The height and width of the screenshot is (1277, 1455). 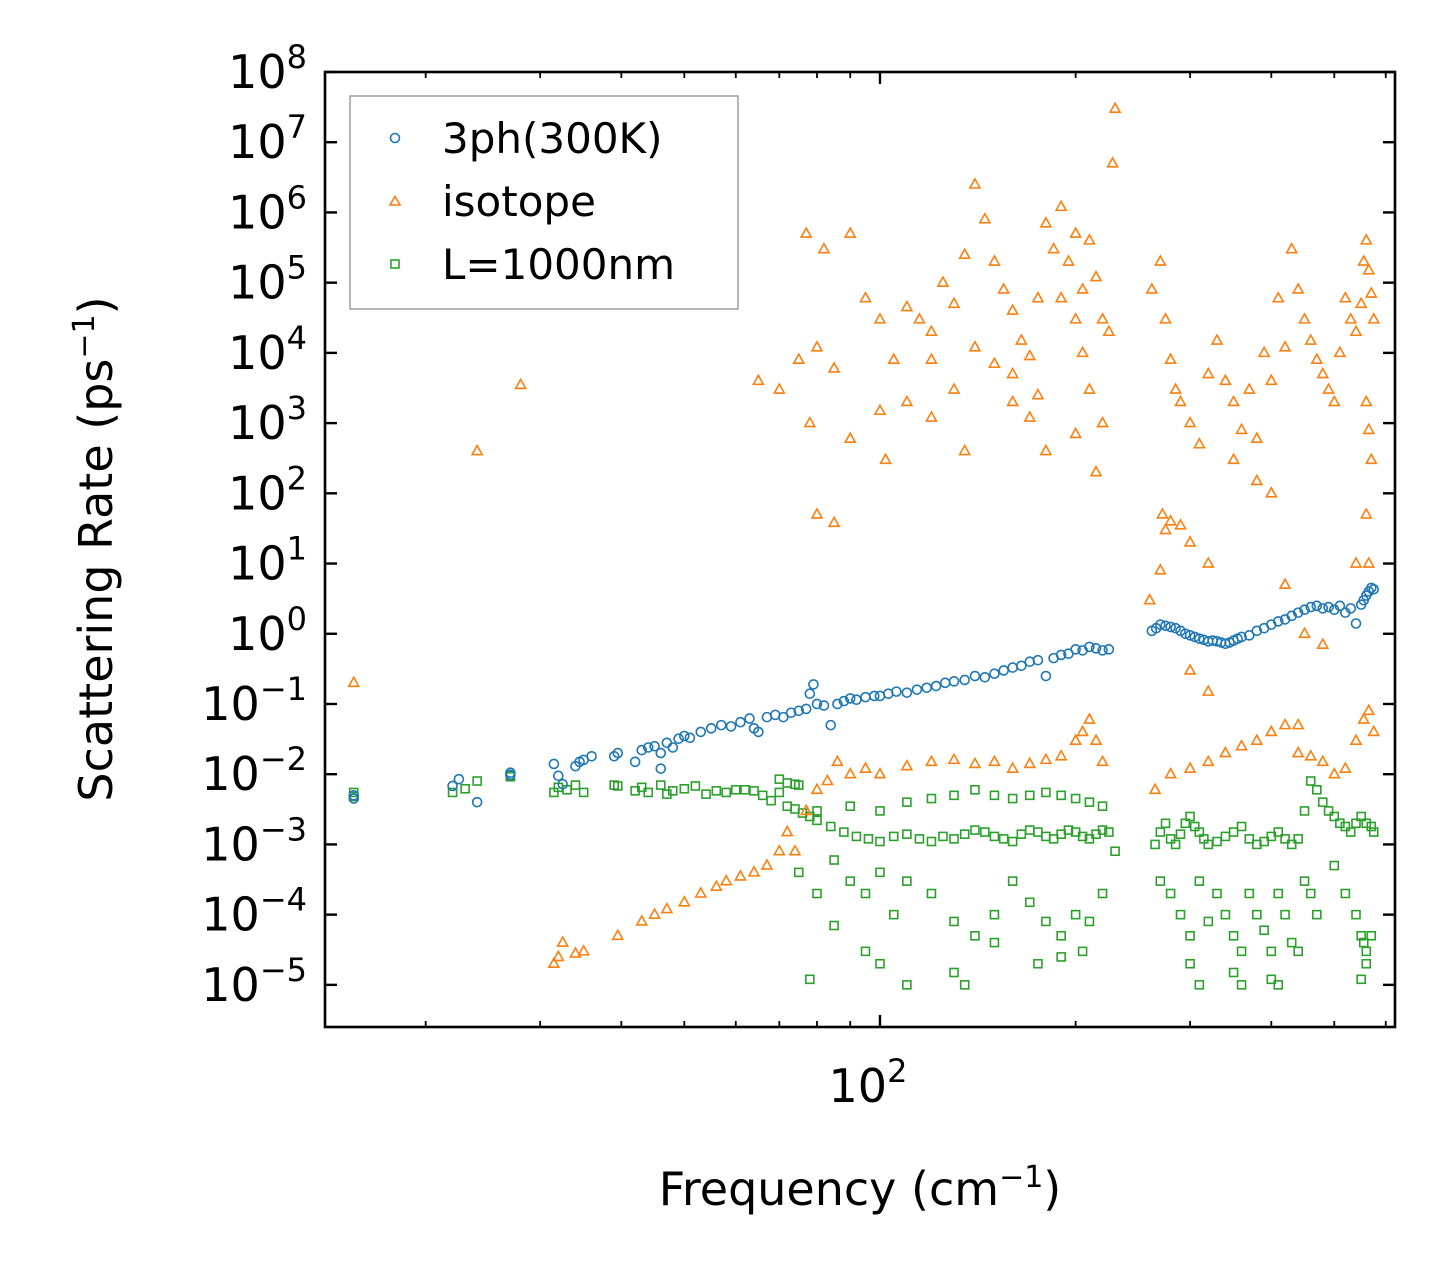 I want to click on y-tick-label: 10¹, so click(x=267, y=560).